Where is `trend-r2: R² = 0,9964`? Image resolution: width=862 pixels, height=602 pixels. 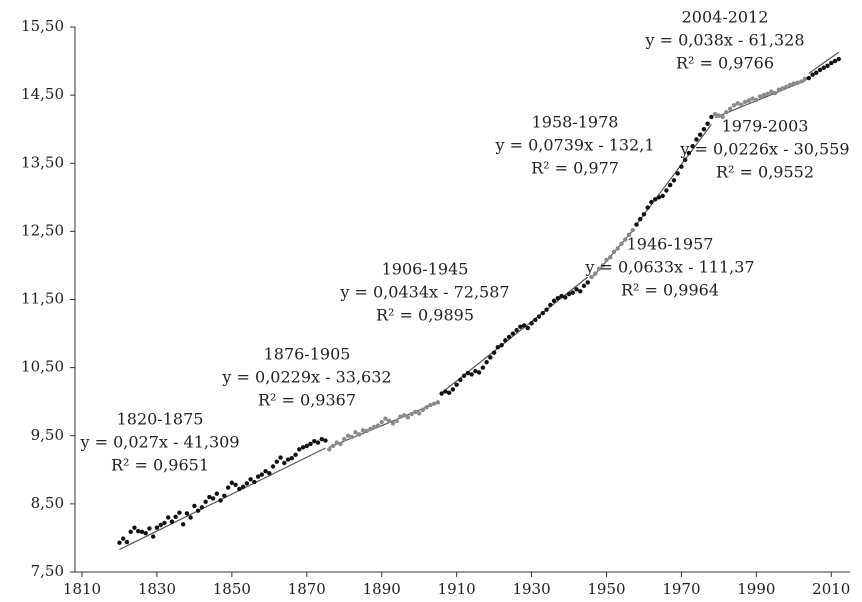
trend-r2: R² = 0,9964 is located at coordinates (670, 290).